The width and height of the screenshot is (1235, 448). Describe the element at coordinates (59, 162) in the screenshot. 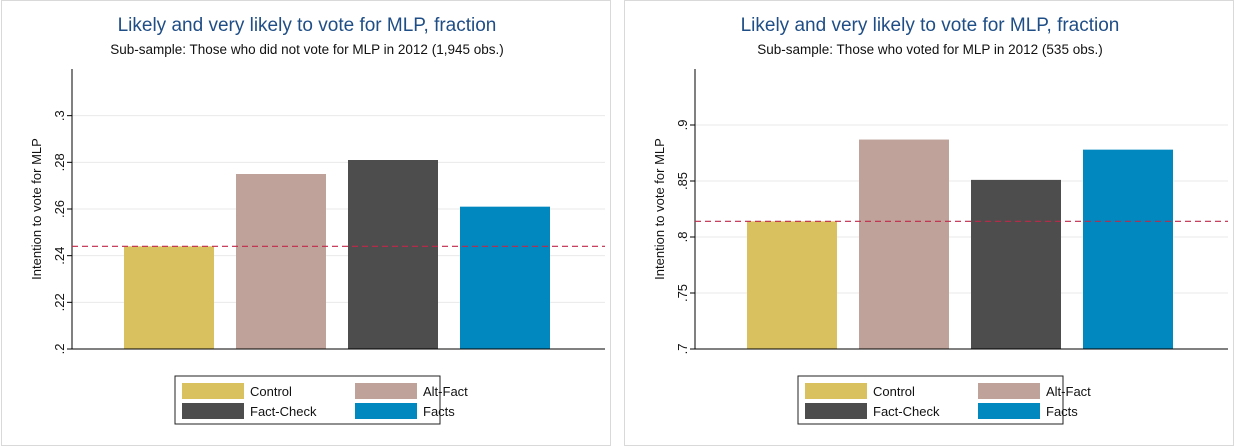

I see `y-tick-label: .28` at that location.